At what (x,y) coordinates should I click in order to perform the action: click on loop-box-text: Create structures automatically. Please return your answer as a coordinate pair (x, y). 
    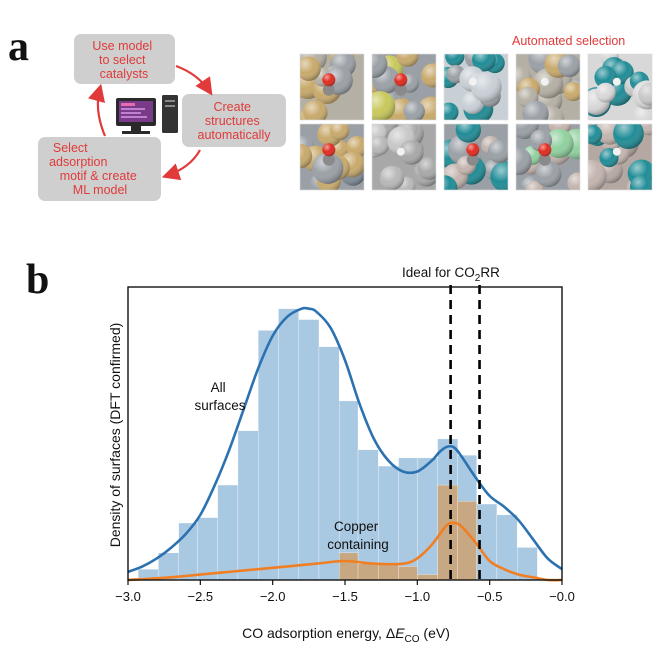
    Looking at the image, I should click on (235, 121).